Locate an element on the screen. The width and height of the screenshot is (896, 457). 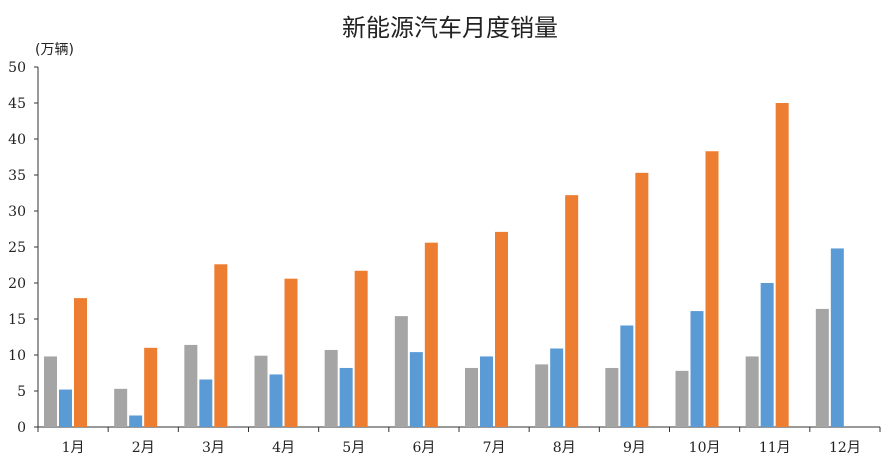
x-tick-label: 7月 is located at coordinates (494, 448).